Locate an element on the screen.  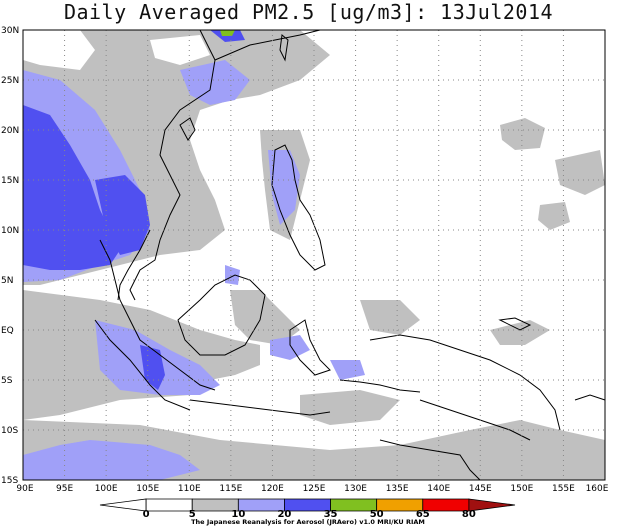
lat-tick-label: 20N is located at coordinates (10, 131).